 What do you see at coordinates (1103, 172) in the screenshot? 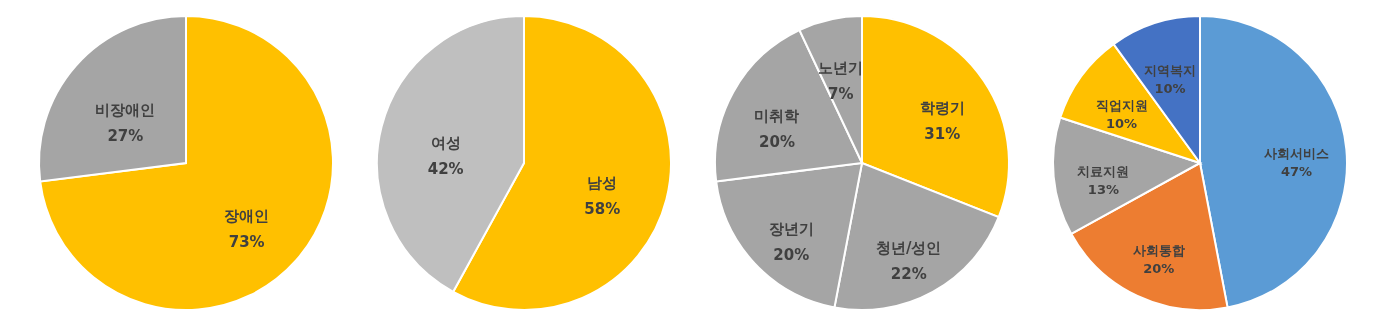
I see `slice-label: 치료지원` at bounding box center [1103, 172].